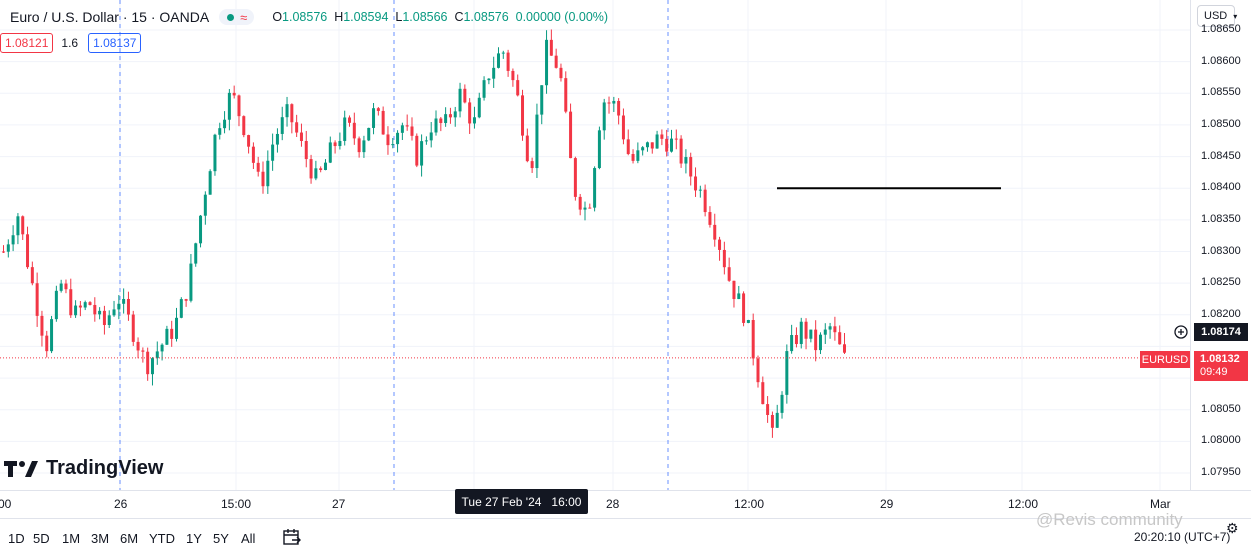 This screenshot has height=556, width=1251. Describe the element at coordinates (83, 468) in the screenshot. I see `tradingview-logo: TradingView` at that location.